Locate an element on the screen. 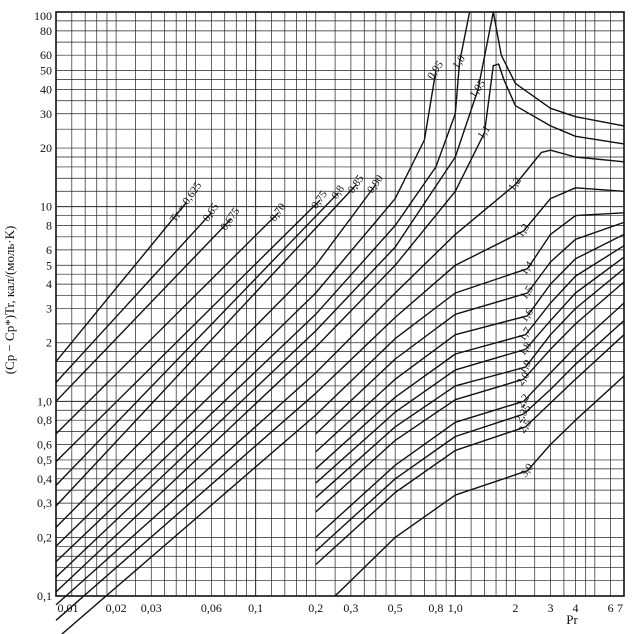 The width and height of the screenshot is (636, 634). x-tick-label: 0,3 is located at coordinates (350, 608).